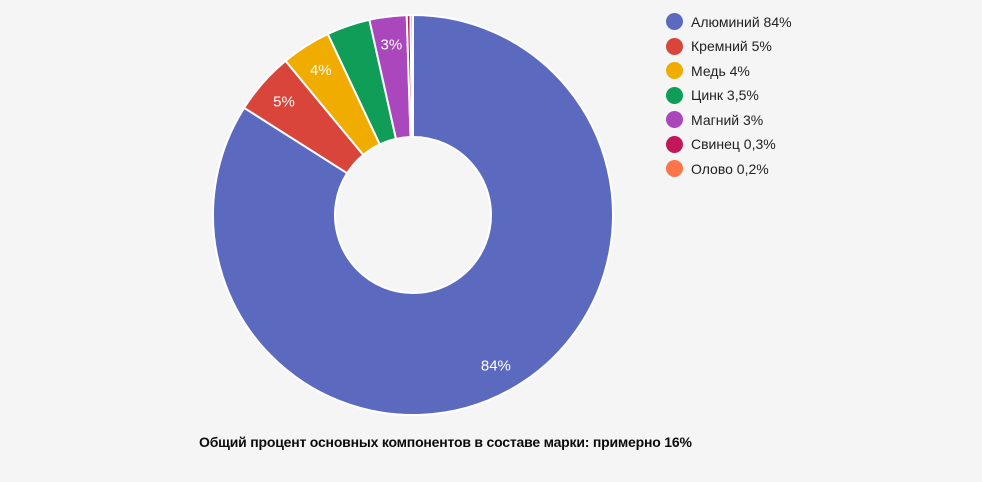  Describe the element at coordinates (674, 144) in the screenshot. I see `legend-swatch-lead` at that location.